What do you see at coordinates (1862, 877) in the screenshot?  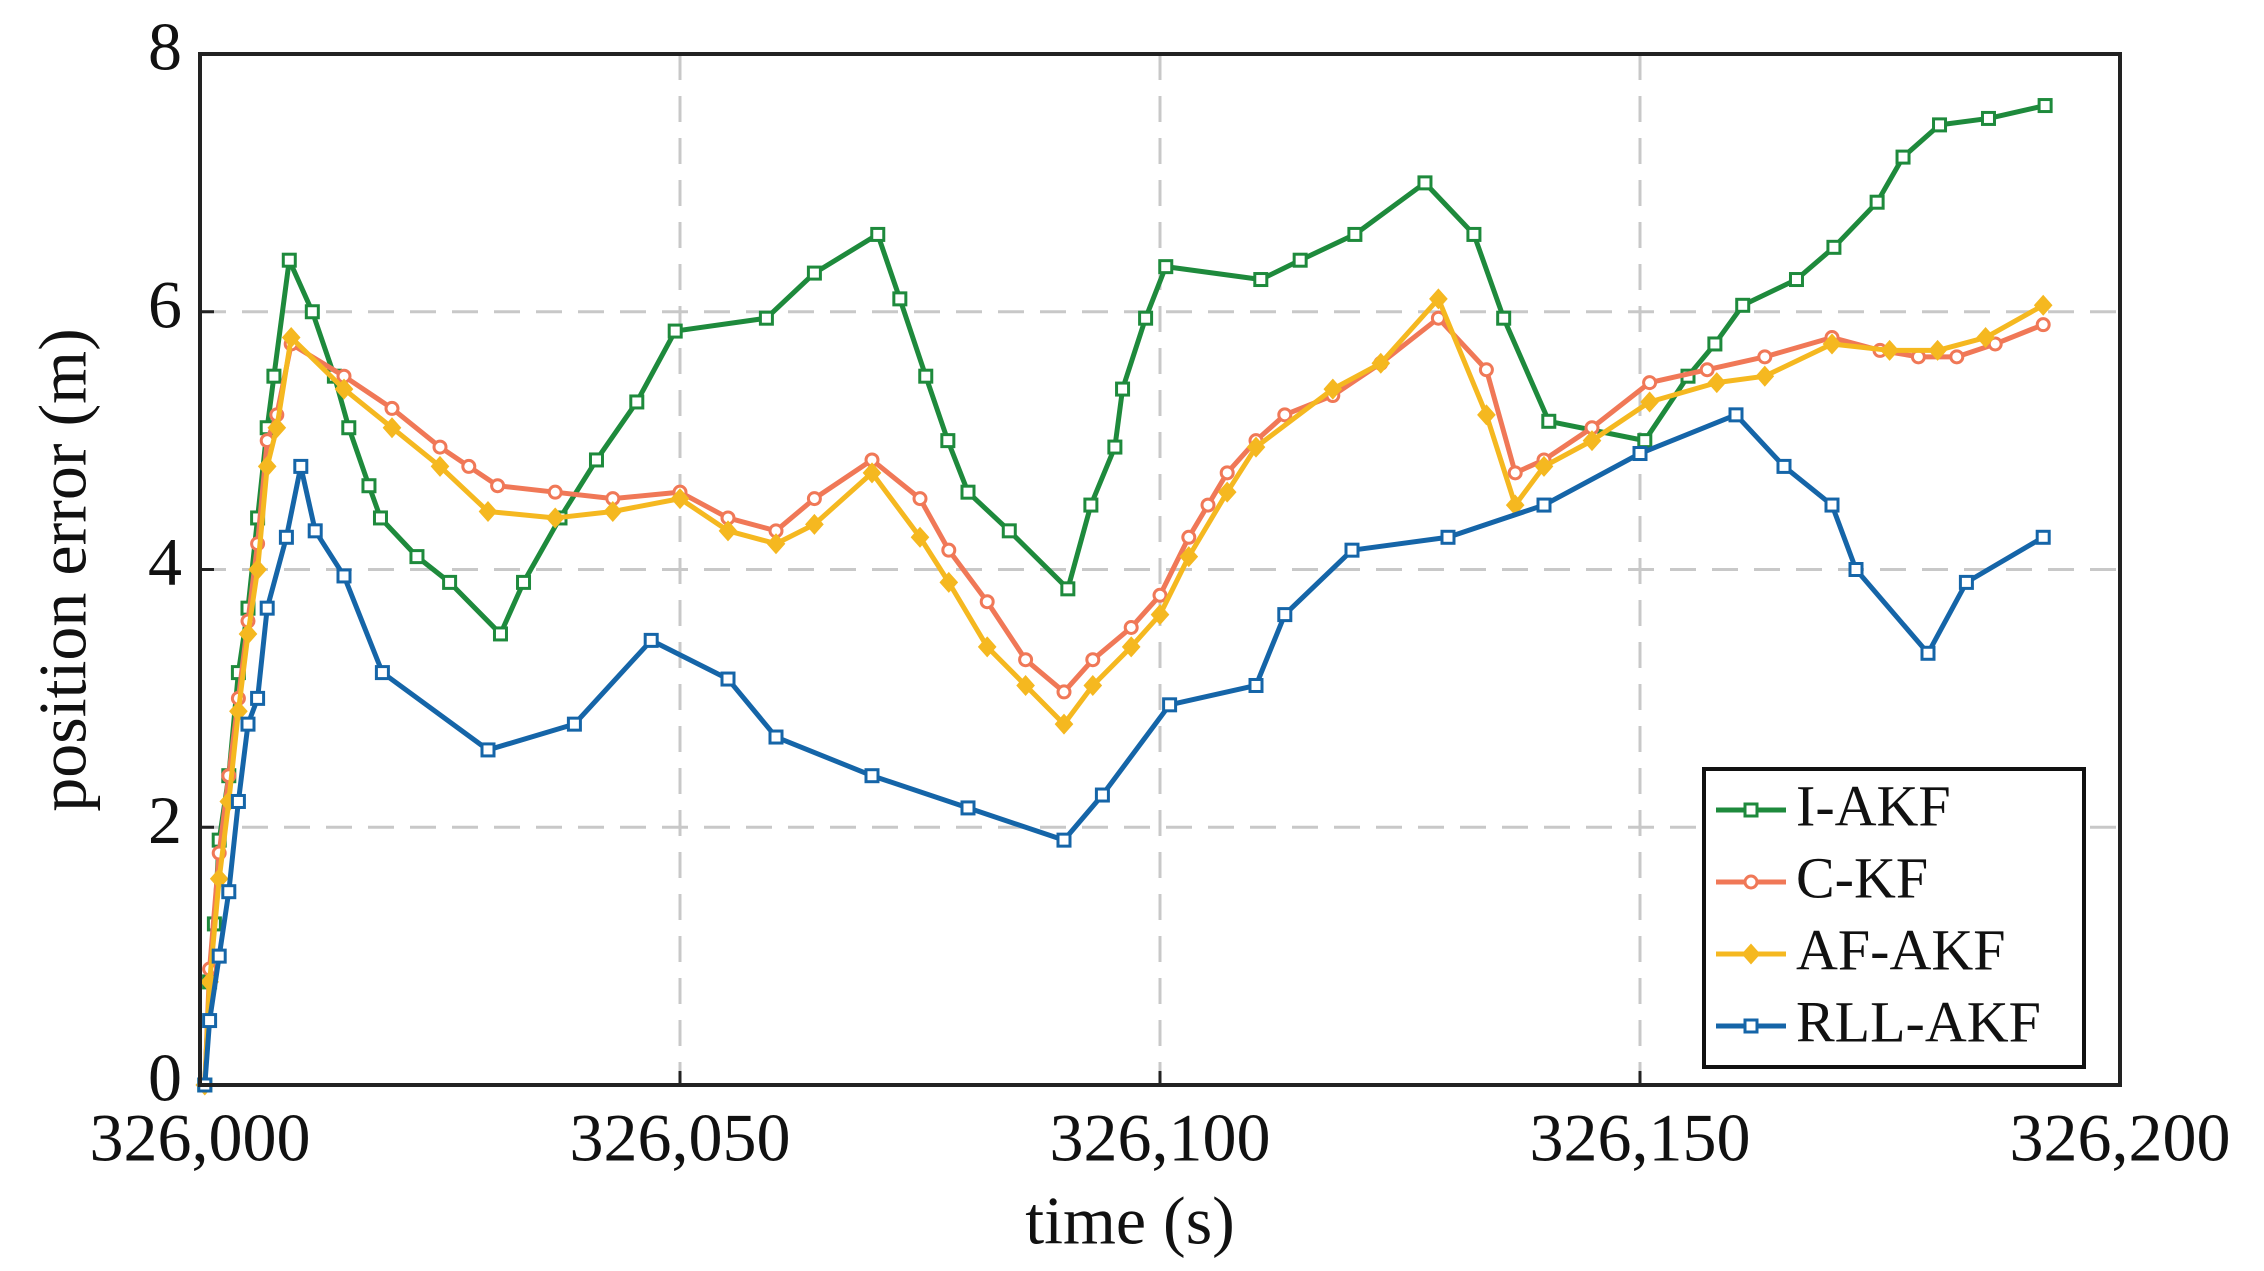 I see `legend-label: C-KF` at bounding box center [1862, 877].